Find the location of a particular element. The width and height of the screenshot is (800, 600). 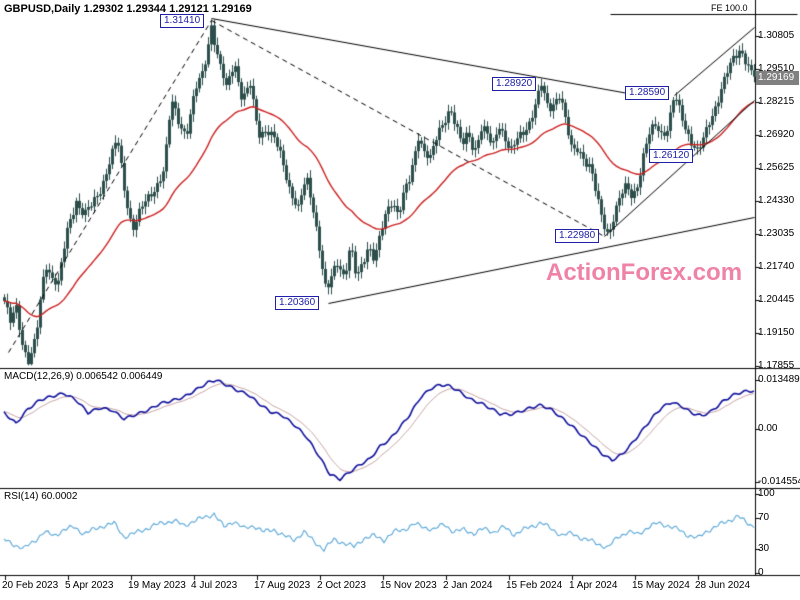

rsi-indicator-label: RSI(14) 60.0002 is located at coordinates (41, 496).